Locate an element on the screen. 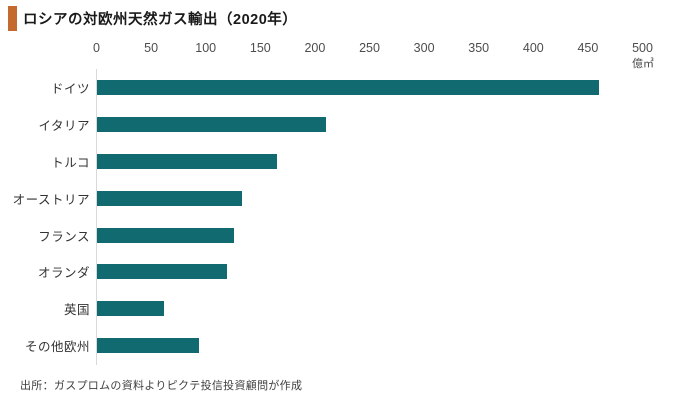  x-axis-tick-label: 0 is located at coordinates (96, 48).